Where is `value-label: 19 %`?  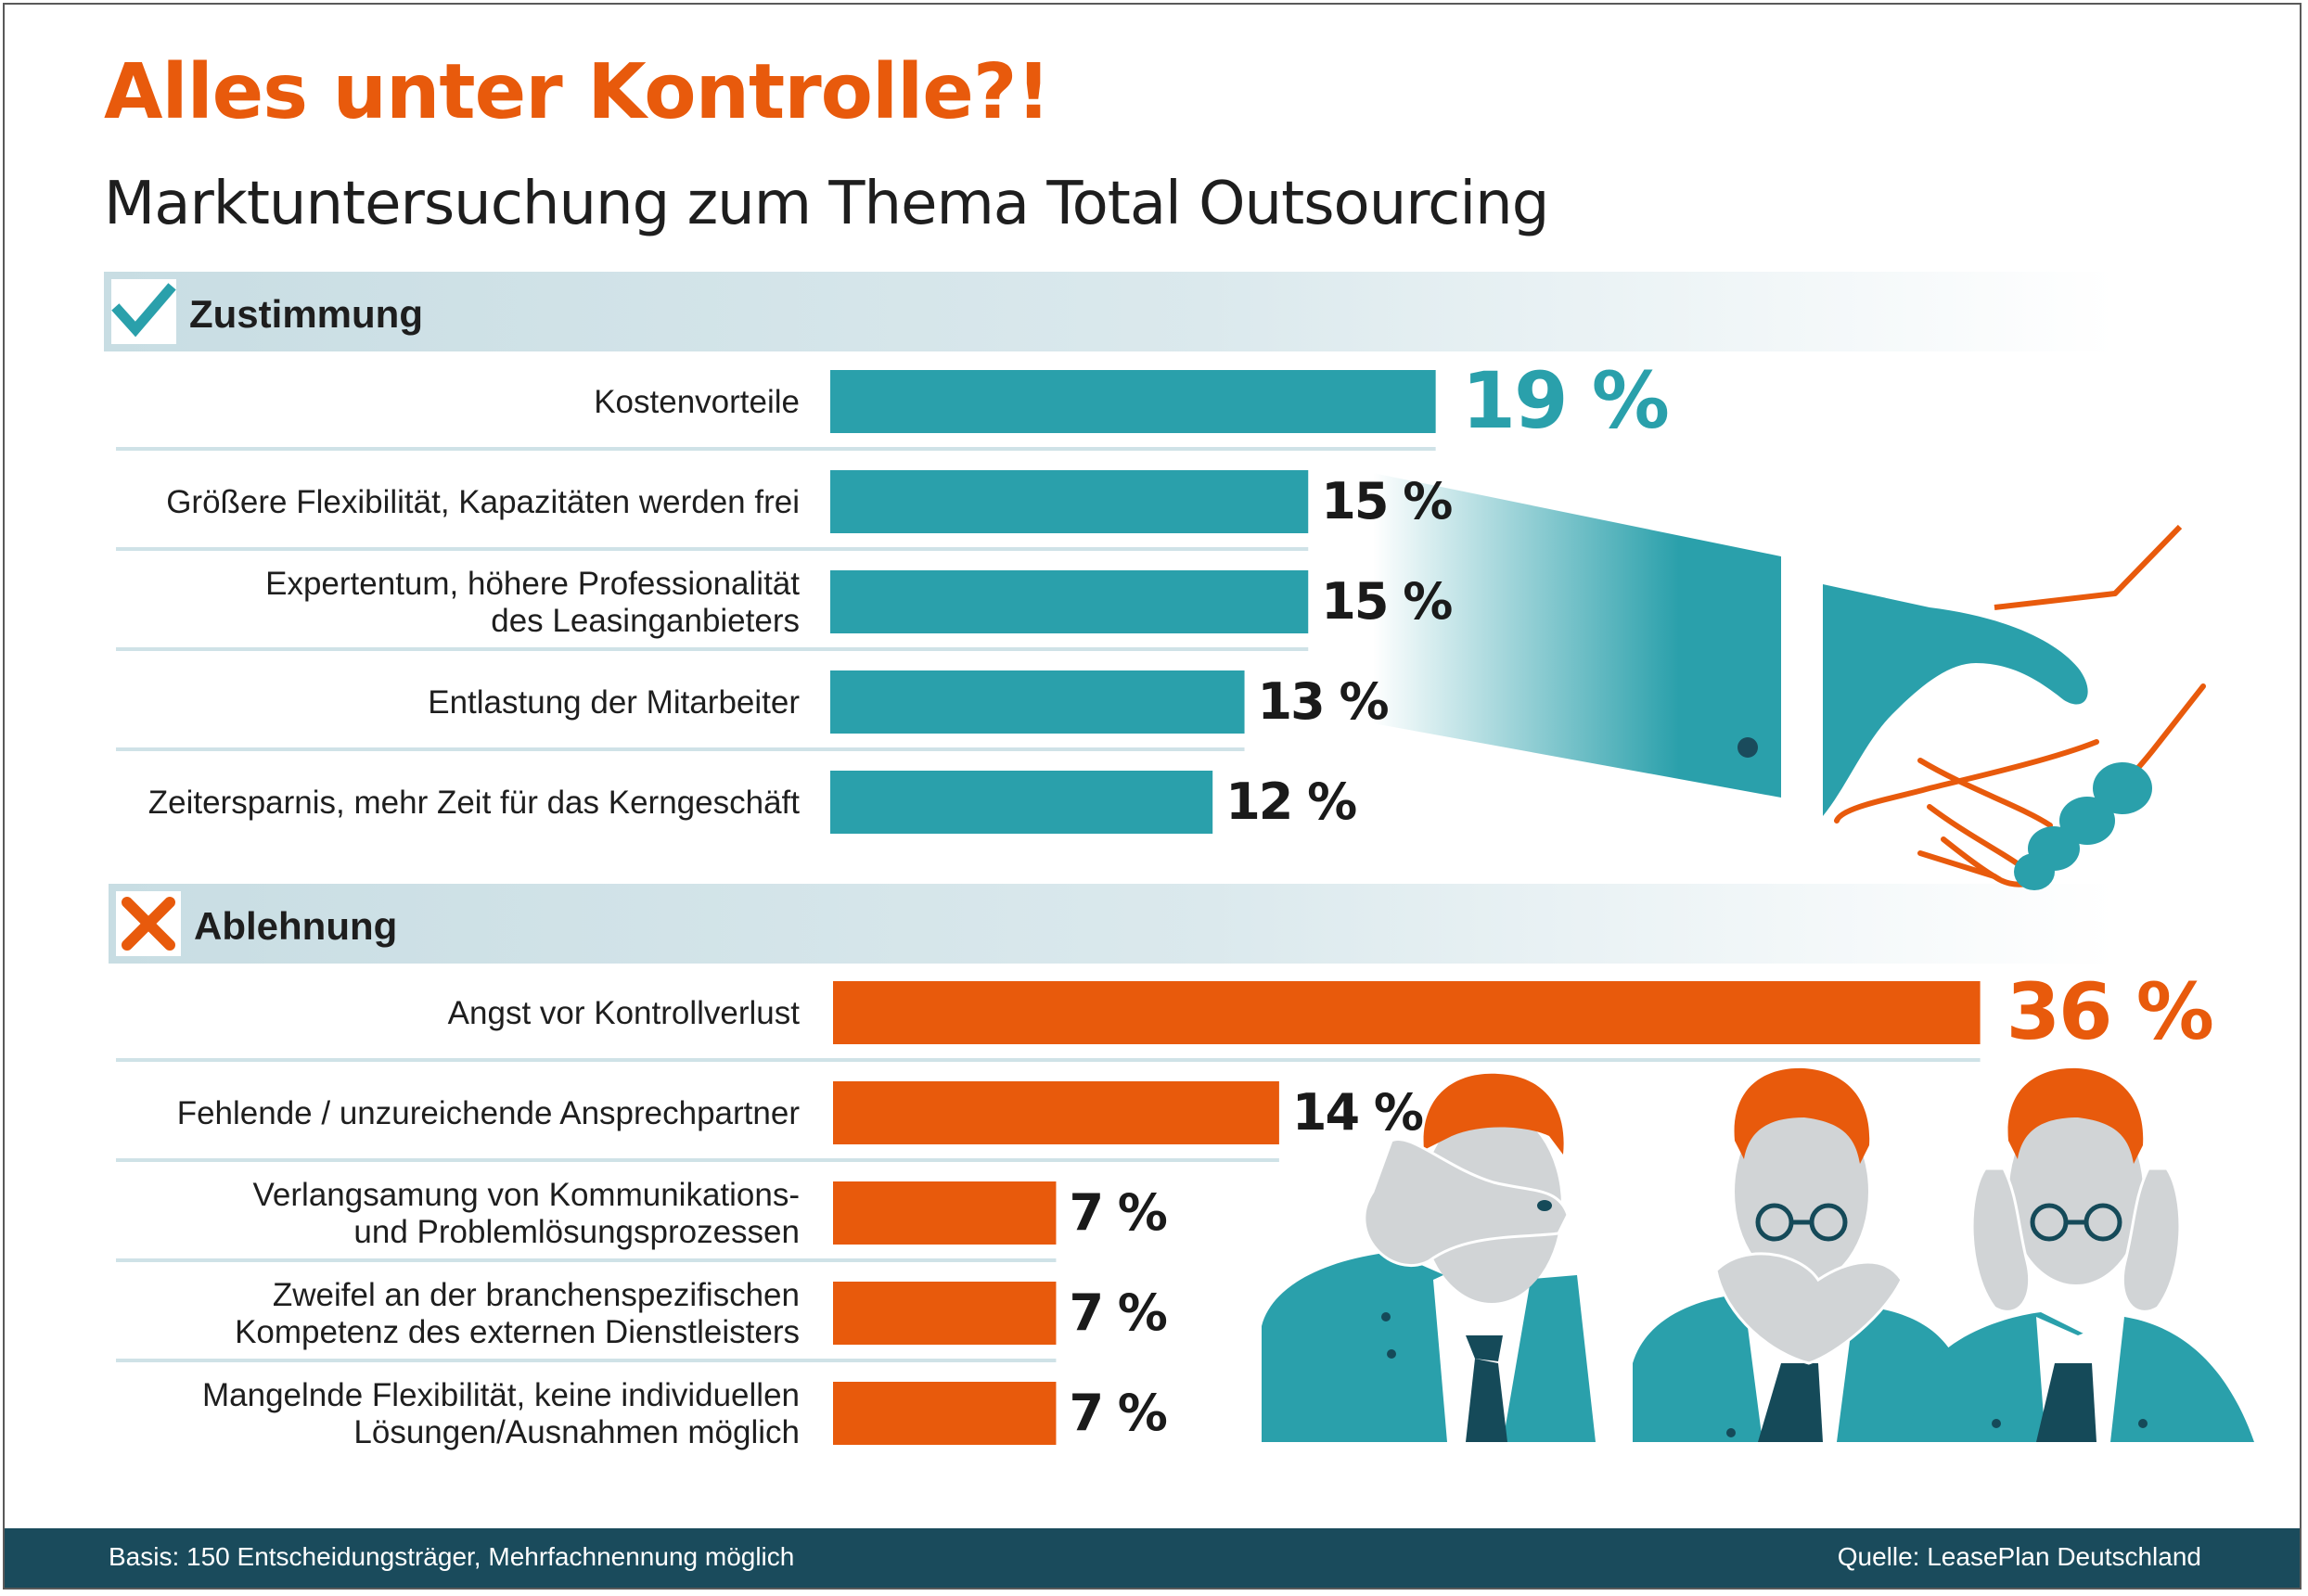 value-label: 19 % is located at coordinates (1565, 400).